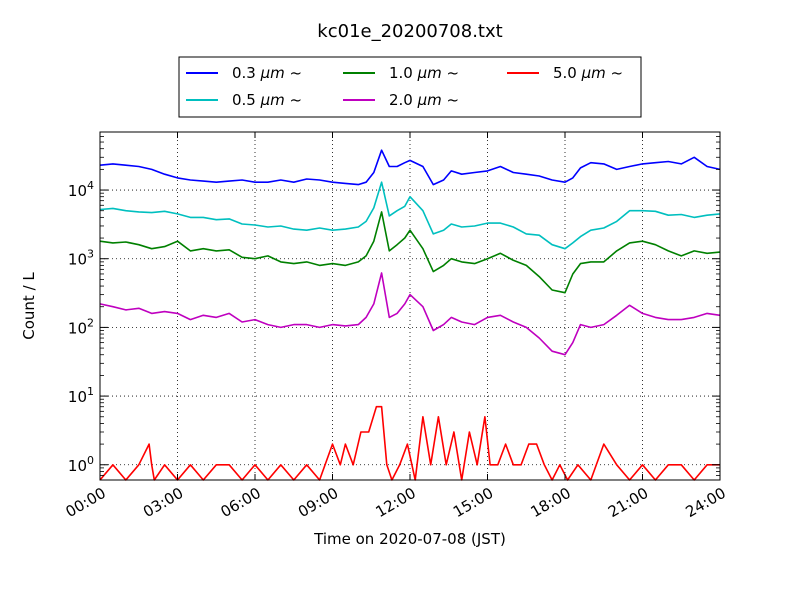  What do you see at coordinates (409, 539) in the screenshot?
I see `x-axis-label: Time on 2020-07-08 (JST)` at bounding box center [409, 539].